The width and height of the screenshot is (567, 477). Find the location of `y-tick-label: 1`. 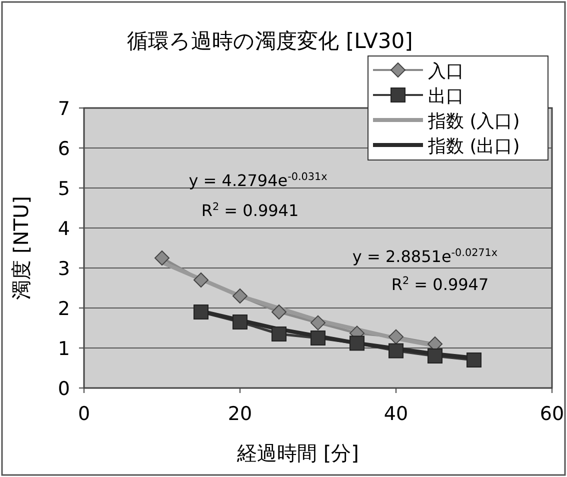

y-tick-label: 1 is located at coordinates (64, 349).